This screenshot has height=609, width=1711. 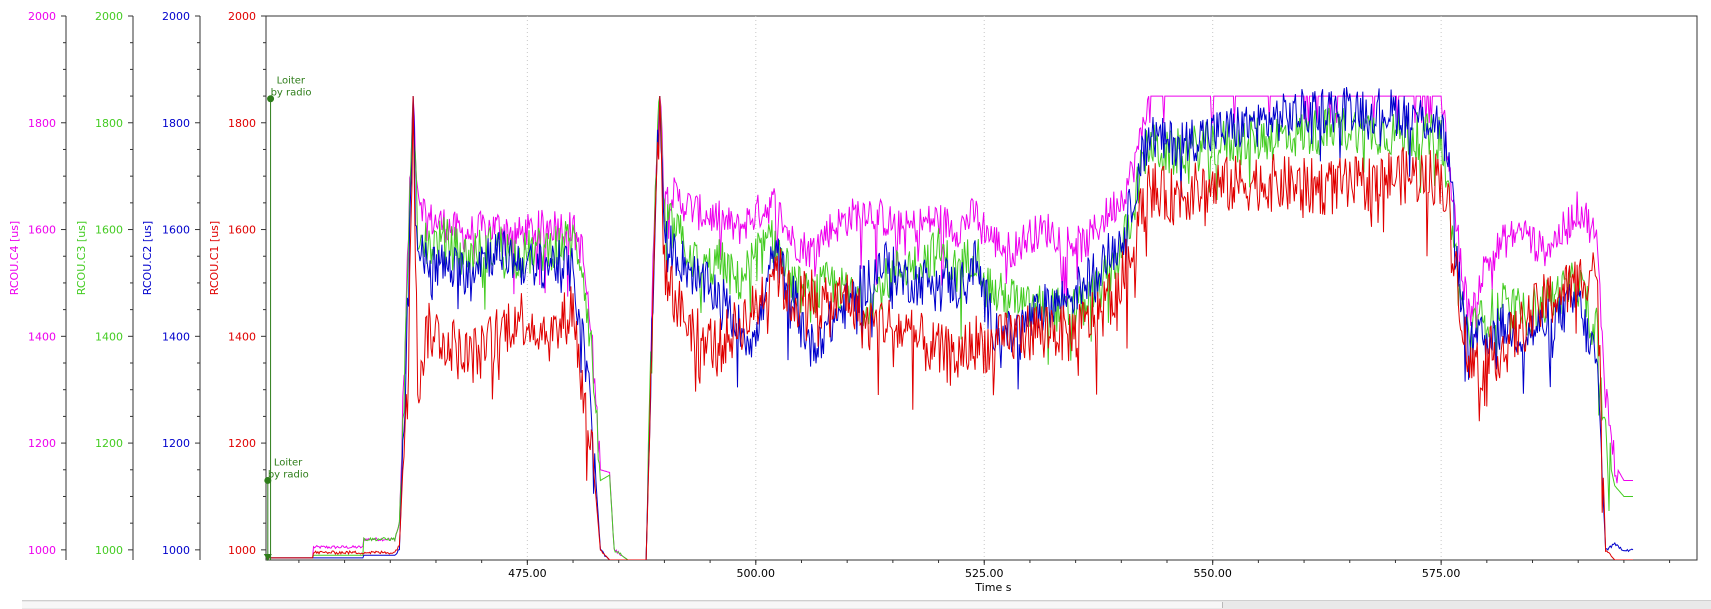 What do you see at coordinates (42, 123) in the screenshot?
I see `y-tick-label-c4: 1800` at bounding box center [42, 123].